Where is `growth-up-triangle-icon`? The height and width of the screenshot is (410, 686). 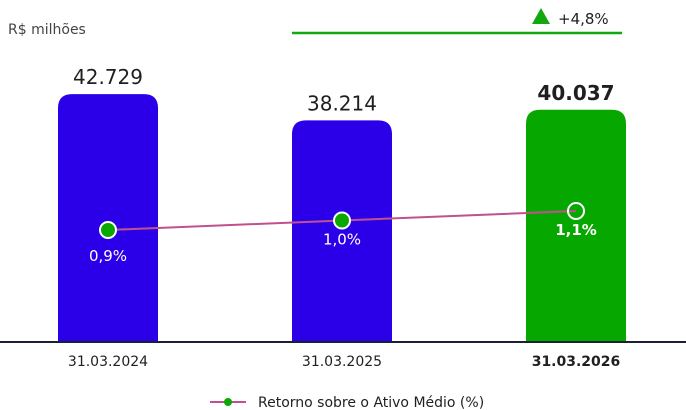 growth-up-triangle-icon is located at coordinates (541, 16).